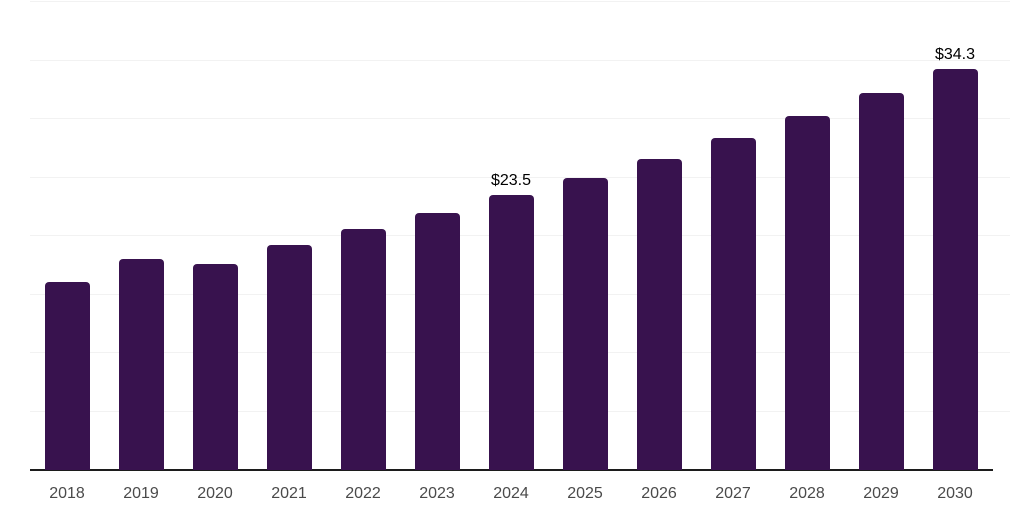 The height and width of the screenshot is (512, 1024). I want to click on bar-2030, so click(955, 269).